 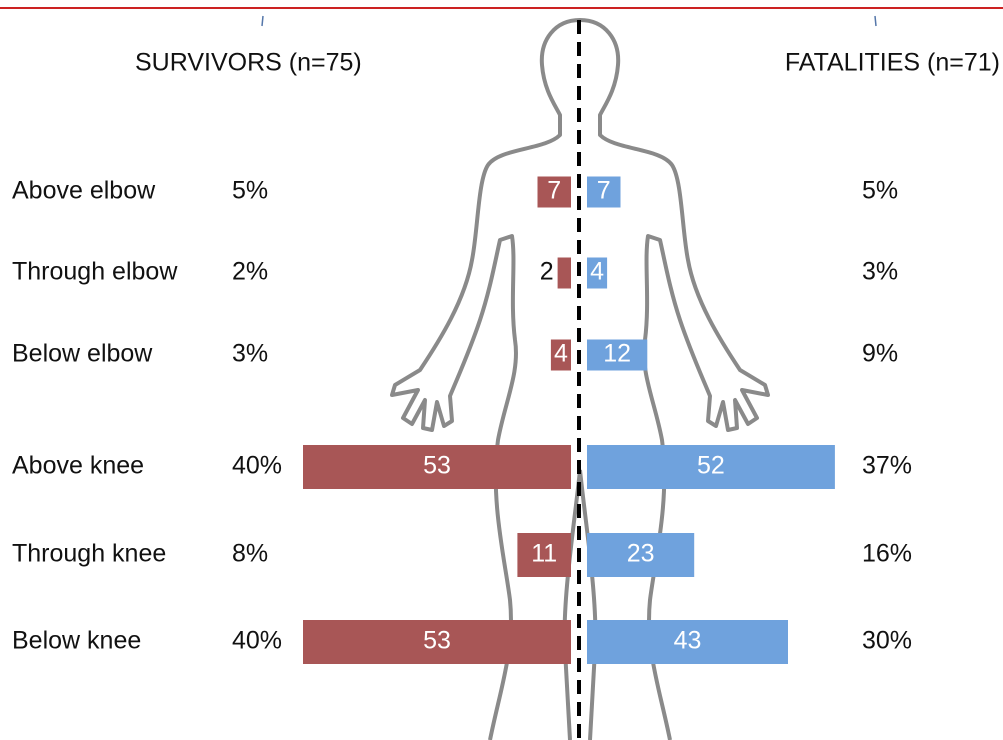 I want to click on percent-label: 30%, so click(x=887, y=641).